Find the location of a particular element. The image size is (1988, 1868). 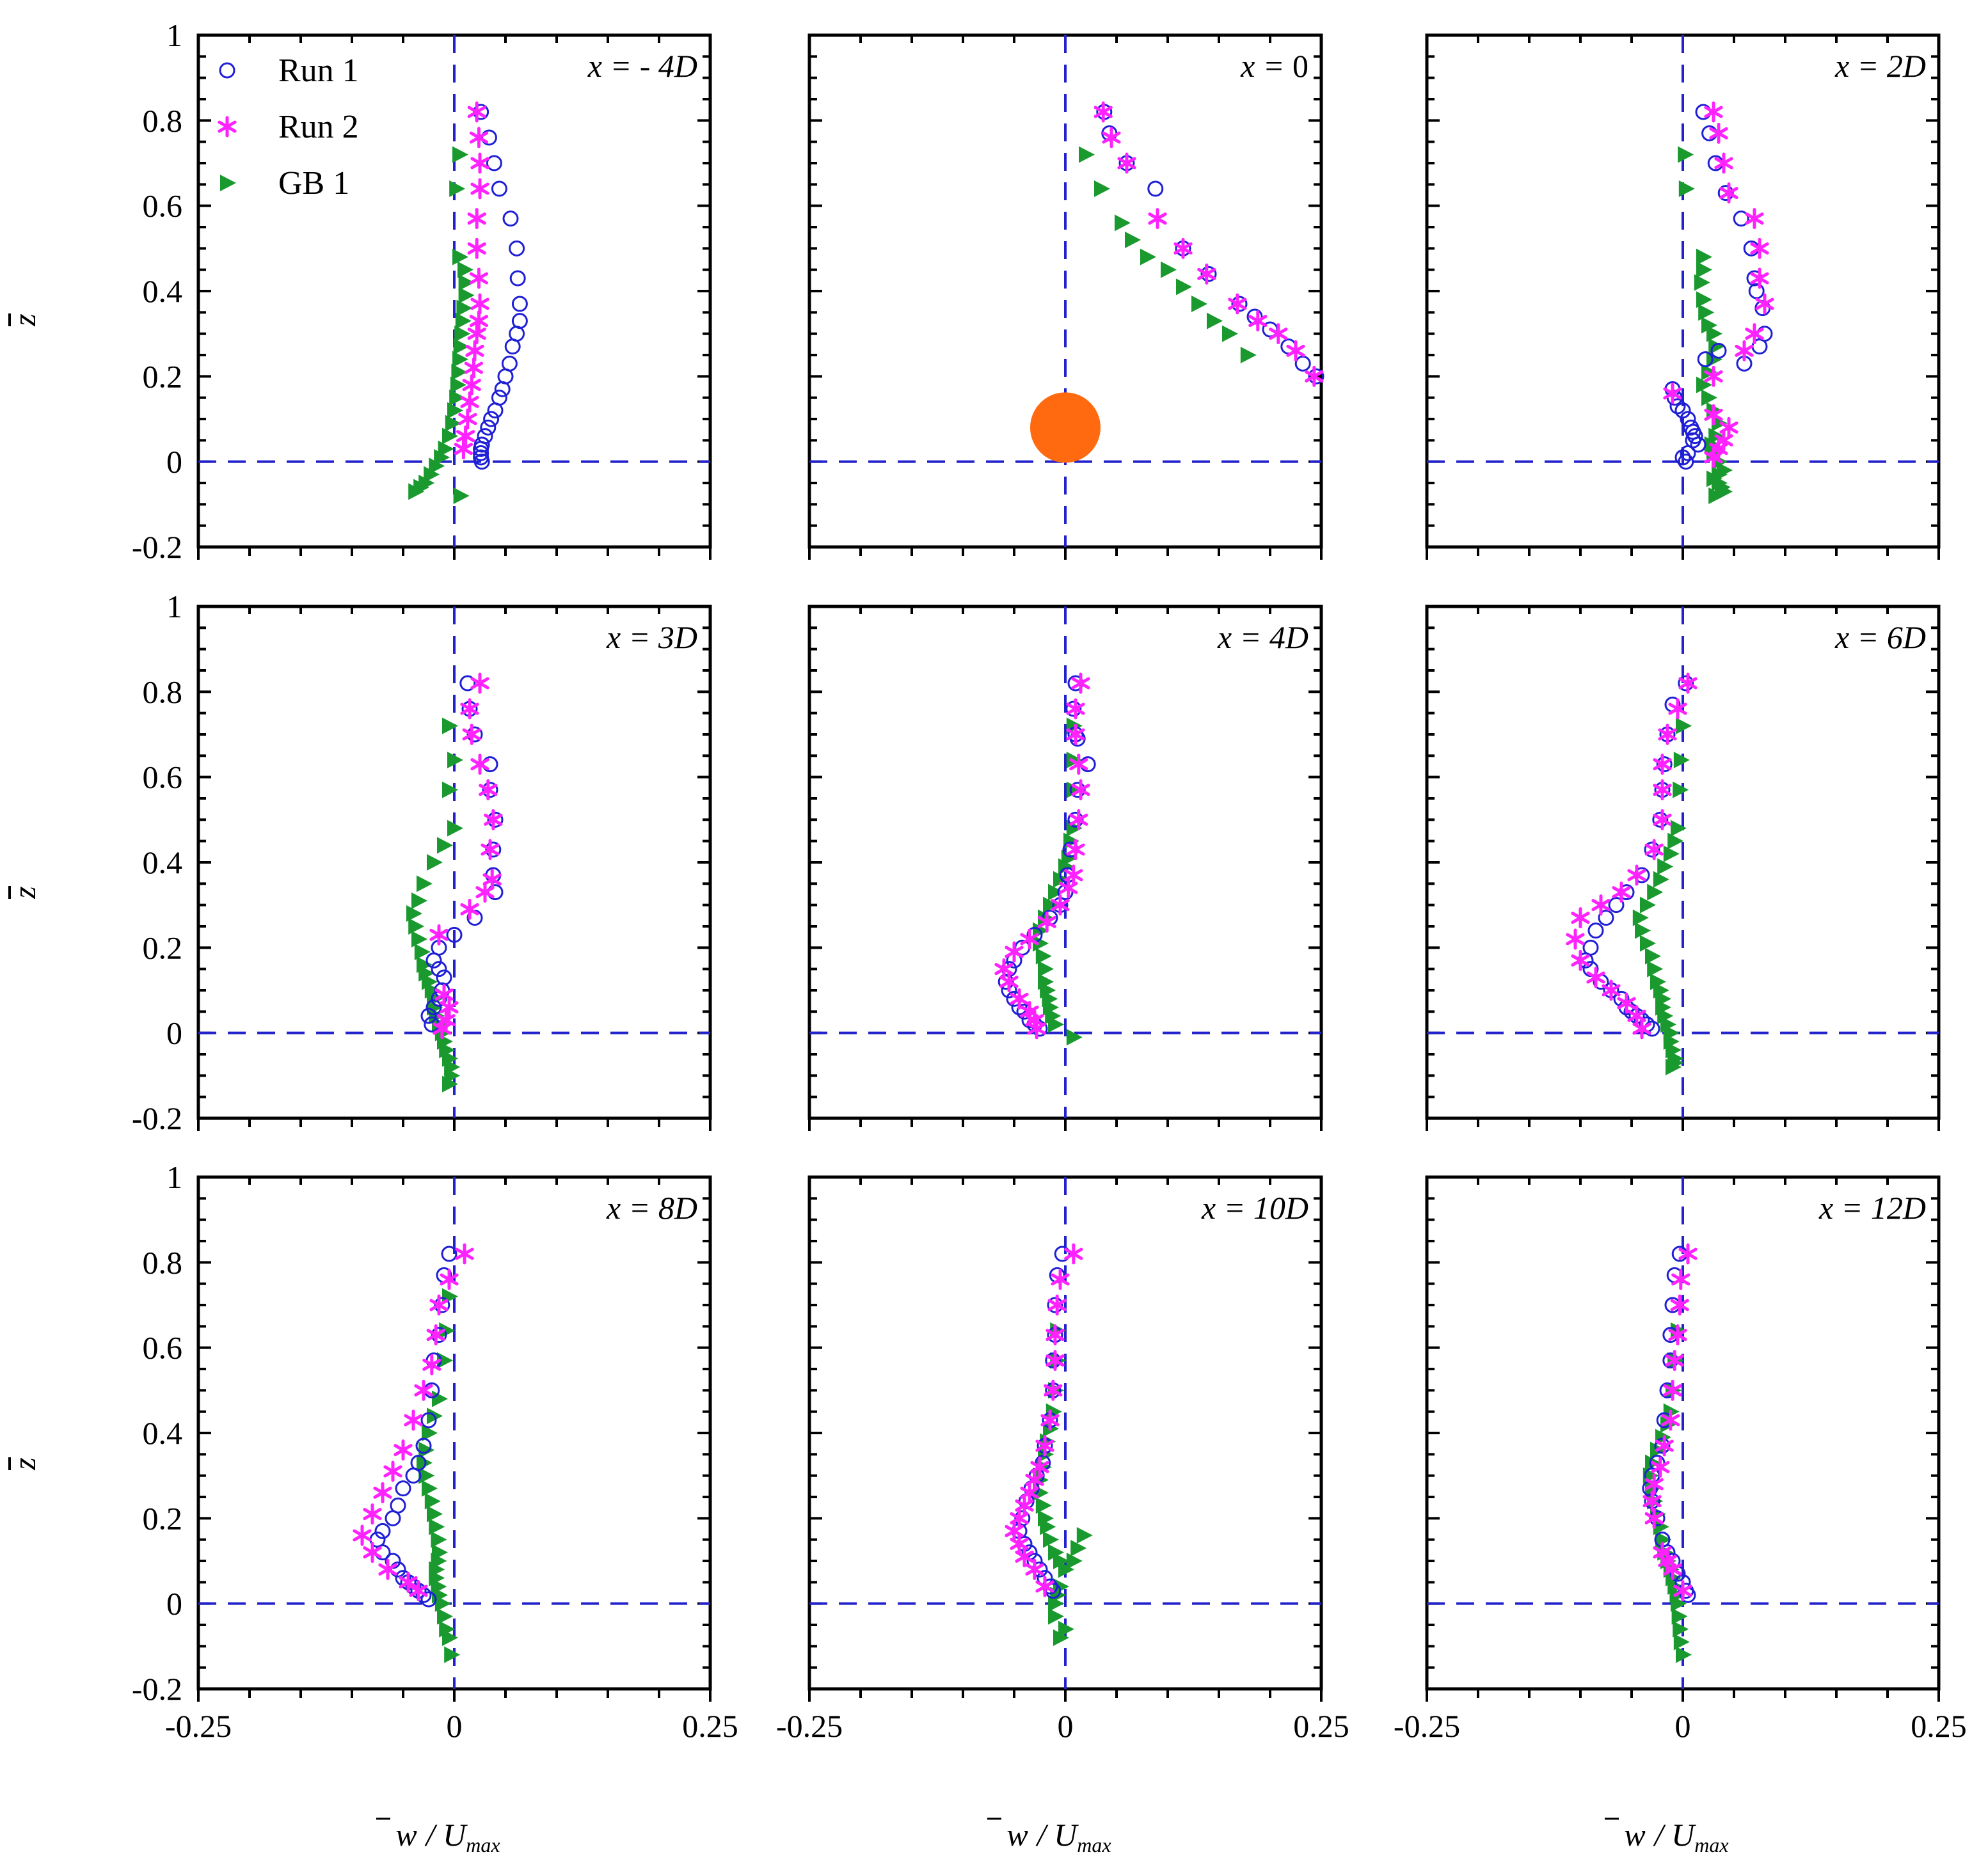

x-axis-label: w / Umax is located at coordinates (447, 1836).